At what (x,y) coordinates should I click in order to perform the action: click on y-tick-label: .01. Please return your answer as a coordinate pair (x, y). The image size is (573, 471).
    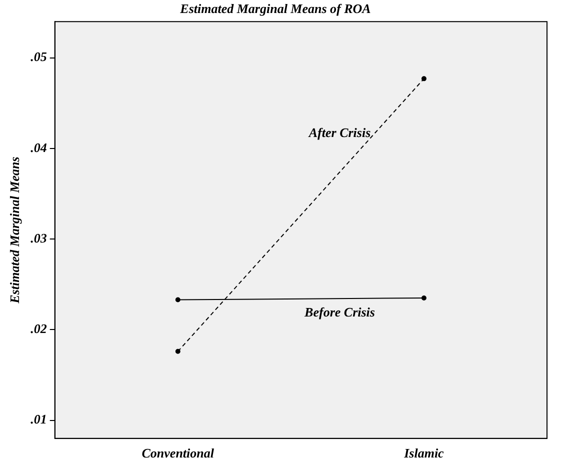
    Looking at the image, I should click on (38, 419).